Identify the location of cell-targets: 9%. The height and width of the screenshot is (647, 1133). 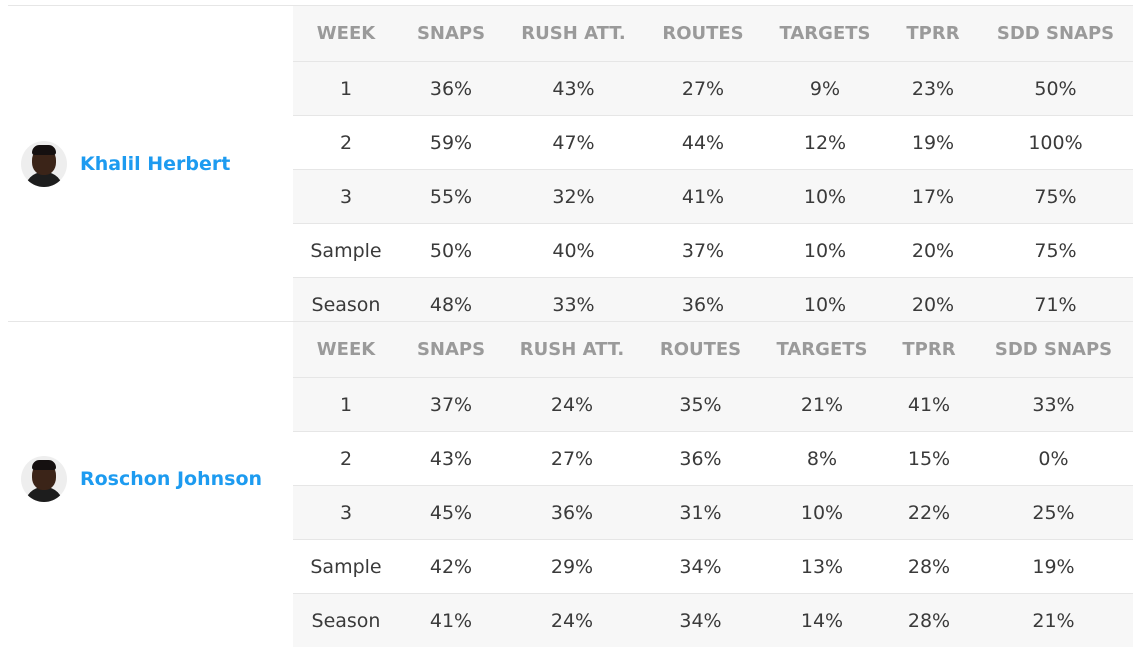
(825, 89).